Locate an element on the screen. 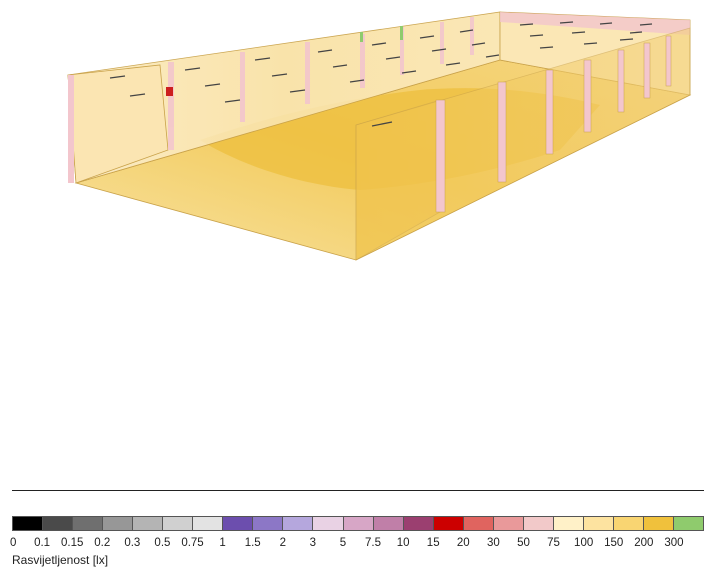  scale-tick-label: 0.2 is located at coordinates (102, 543).